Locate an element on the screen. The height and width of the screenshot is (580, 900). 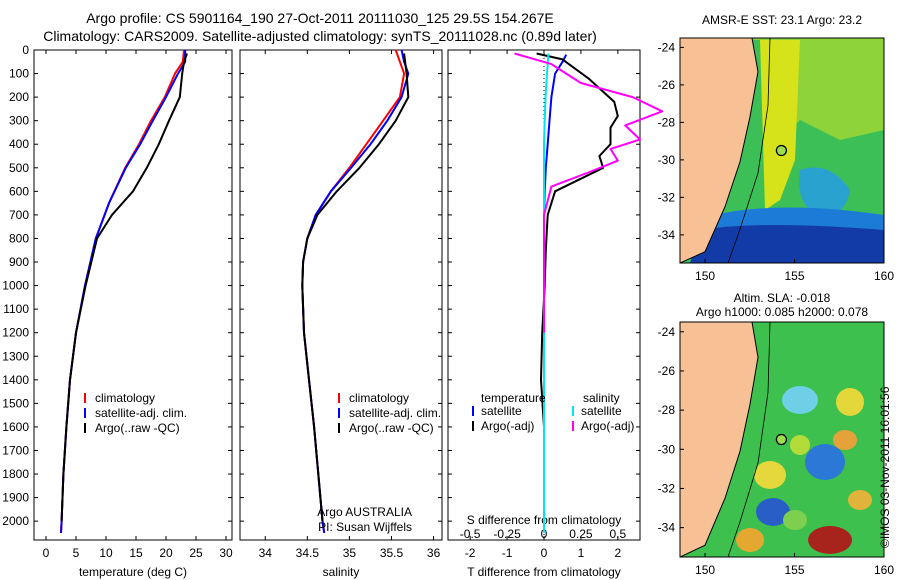
depth-tick-label: 1500 is located at coordinates (15, 403).